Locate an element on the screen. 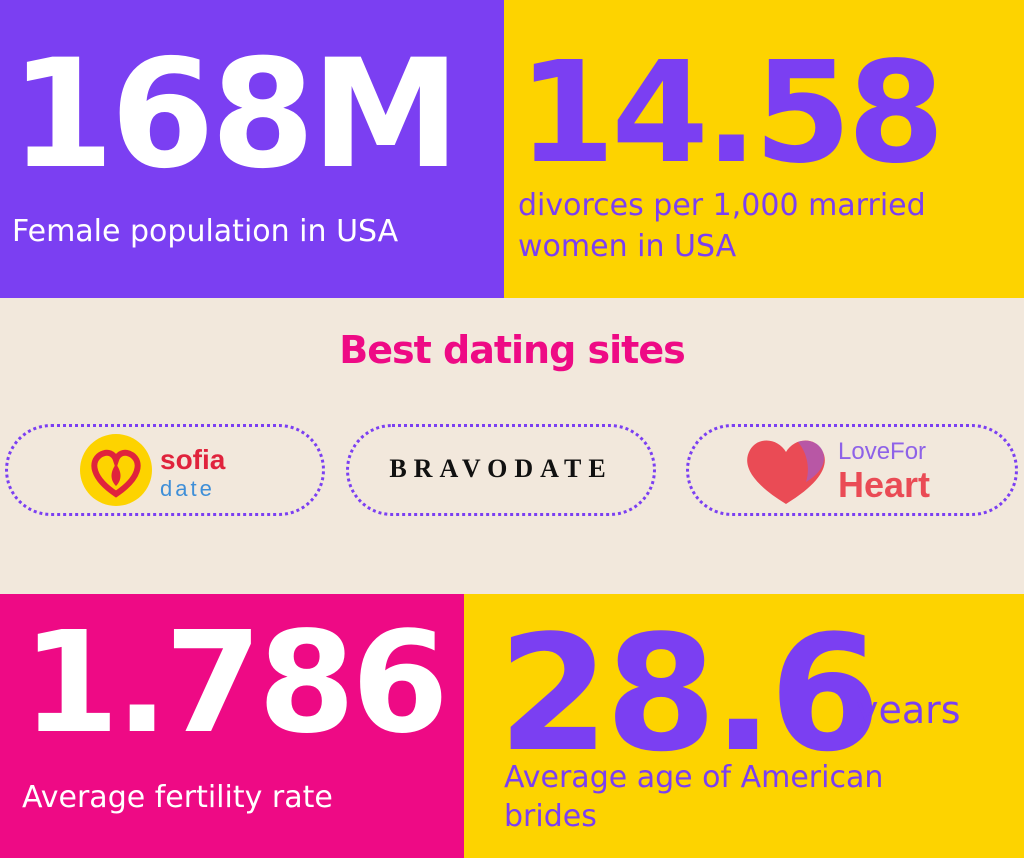  stat-value: 28.6 is located at coordinates (689, 693).